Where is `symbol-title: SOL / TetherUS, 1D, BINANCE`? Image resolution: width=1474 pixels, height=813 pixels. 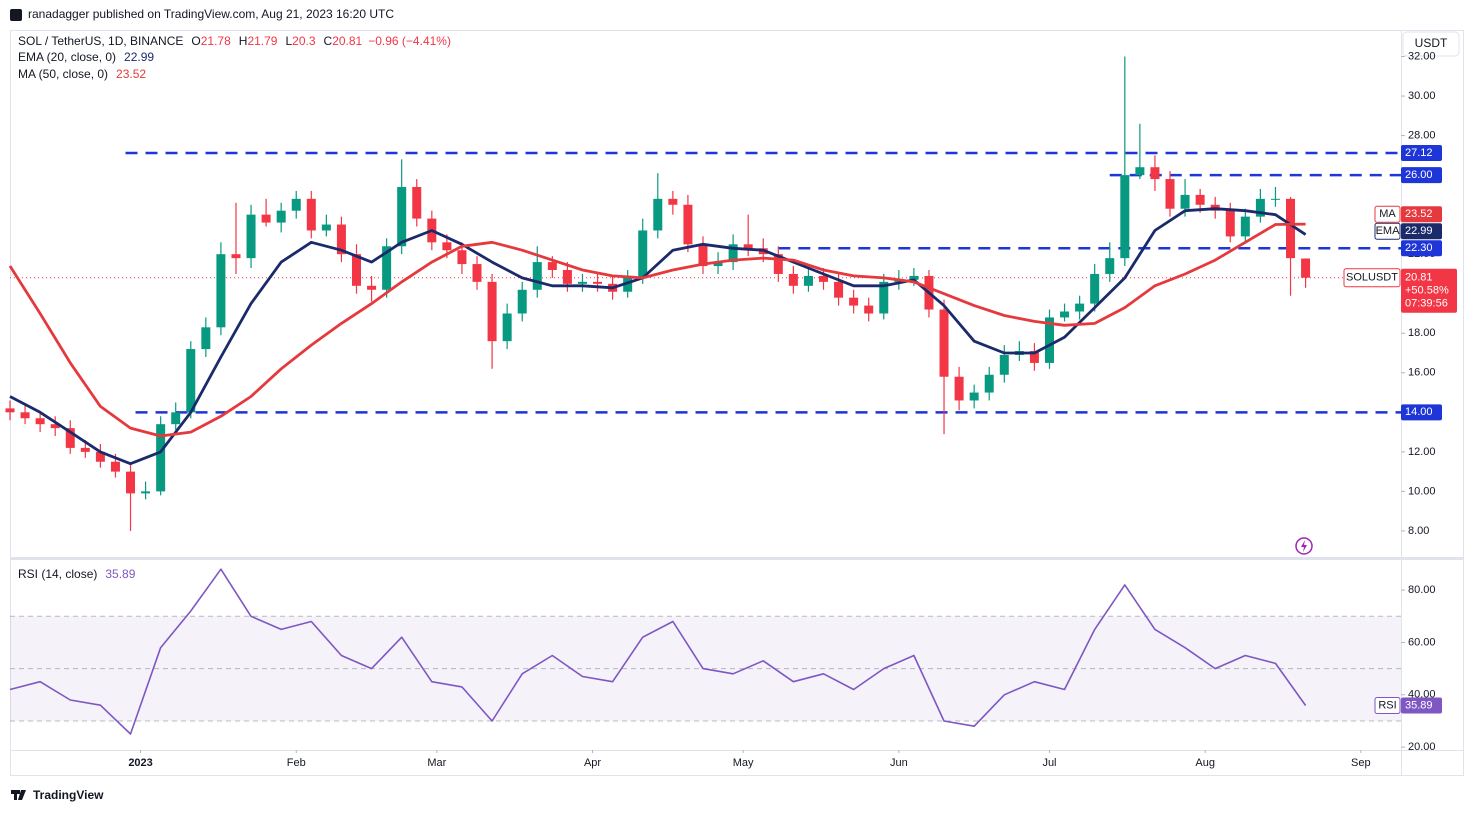 symbol-title: SOL / TetherUS, 1D, BINANCE is located at coordinates (100, 41).